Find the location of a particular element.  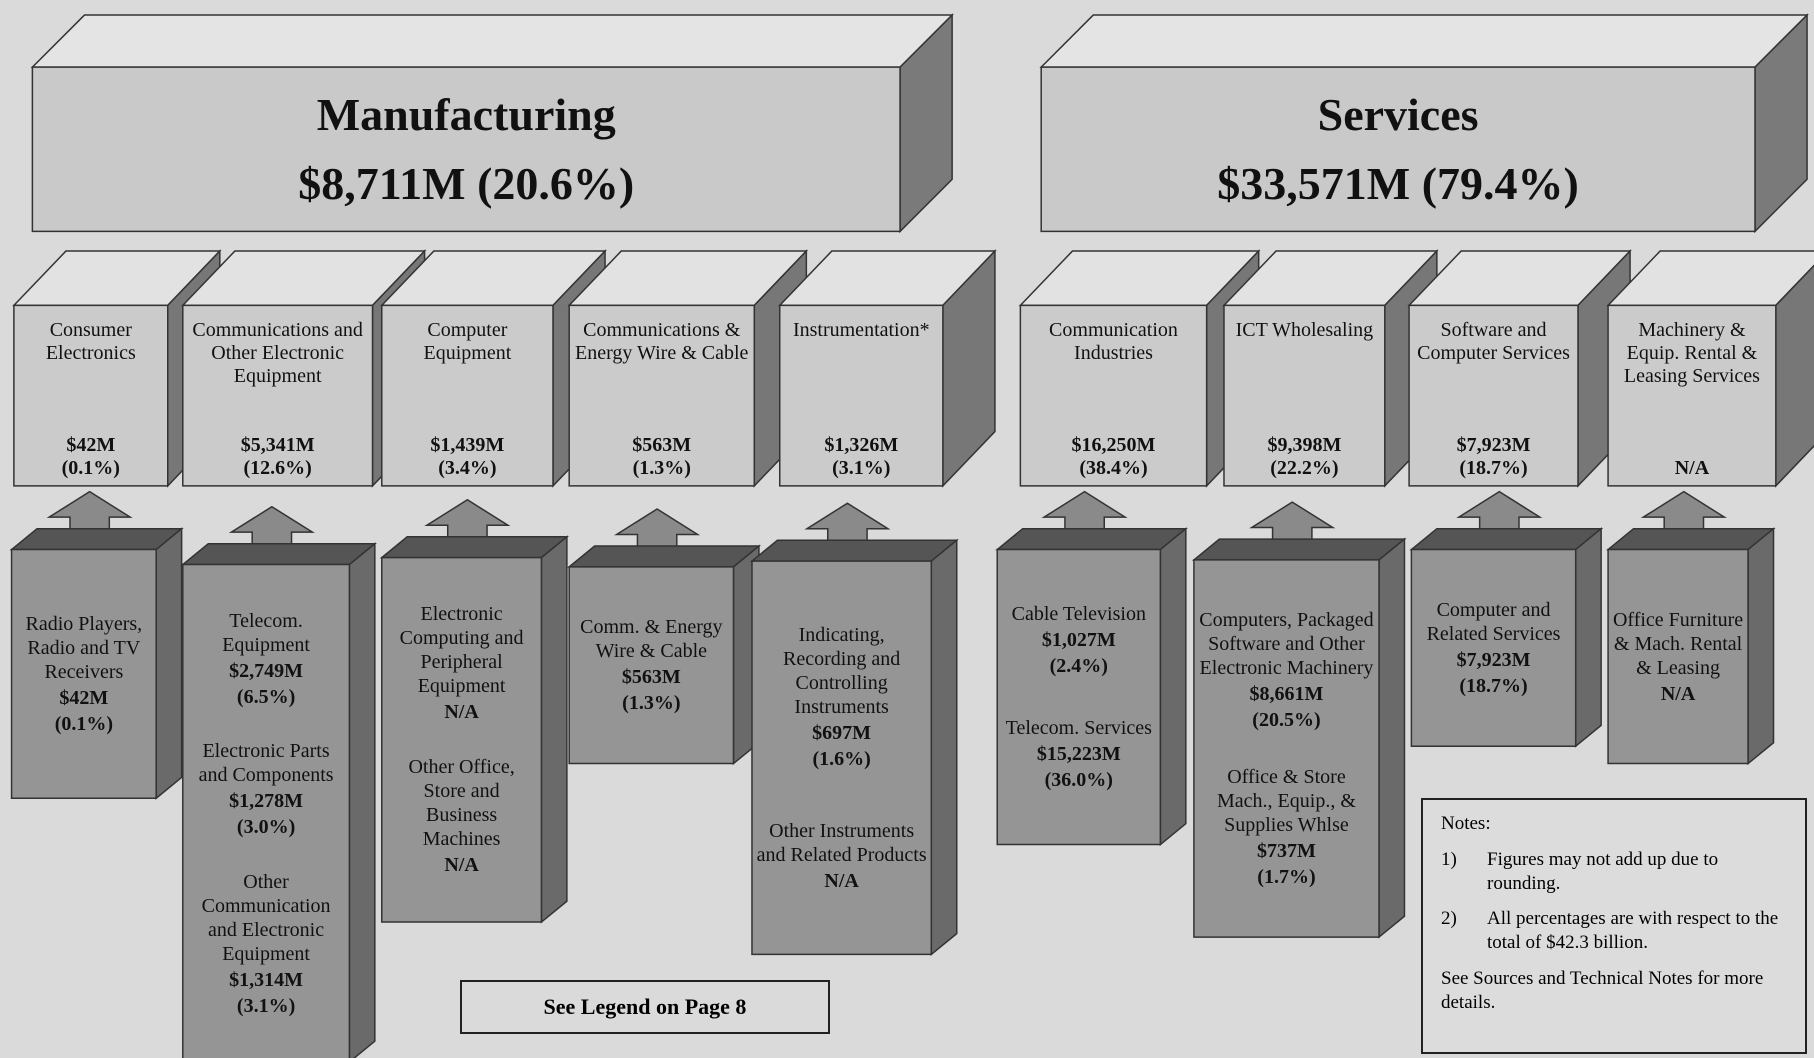

subsector-share: (1.7%) is located at coordinates (1286, 877).